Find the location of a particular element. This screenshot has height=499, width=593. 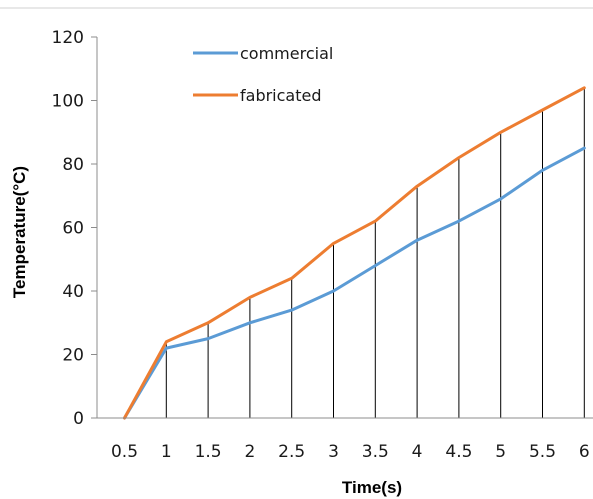

y-axis-ticks: 0 20 40 60 80 100 120 is located at coordinates (74, 228).